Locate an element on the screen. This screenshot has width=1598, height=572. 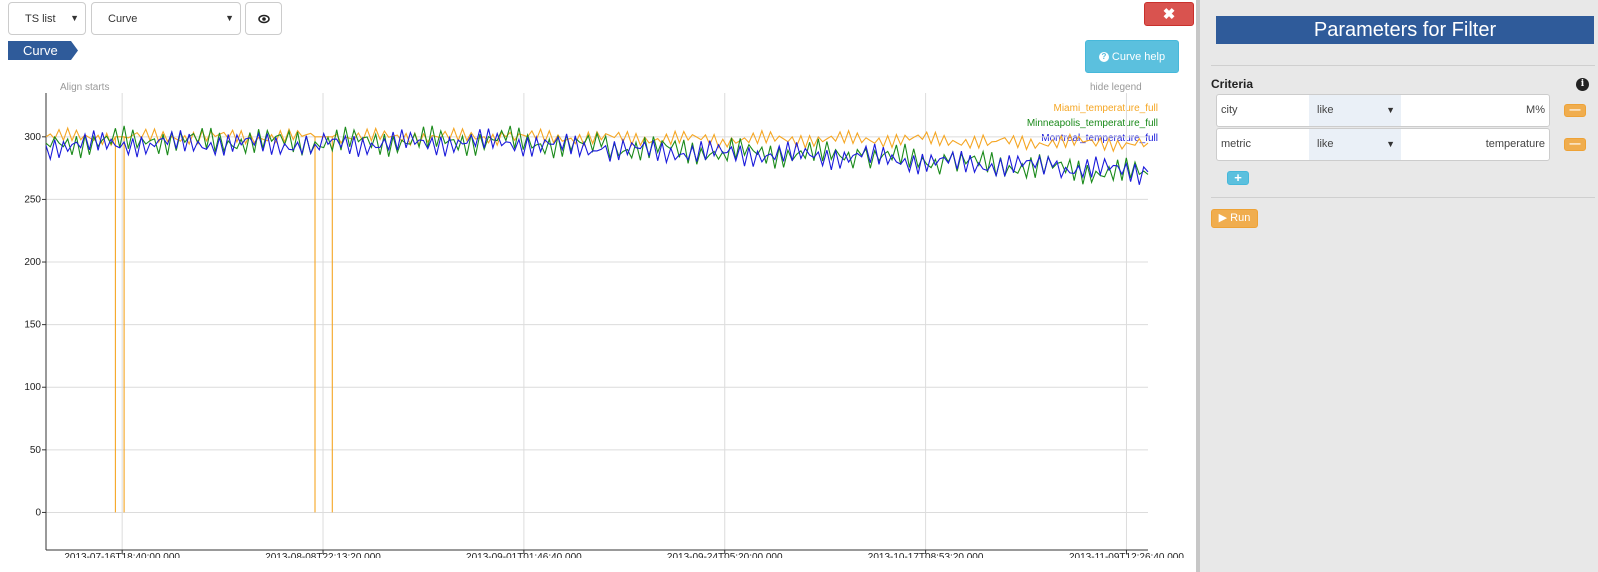
run-label: Run is located at coordinates (1240, 218).